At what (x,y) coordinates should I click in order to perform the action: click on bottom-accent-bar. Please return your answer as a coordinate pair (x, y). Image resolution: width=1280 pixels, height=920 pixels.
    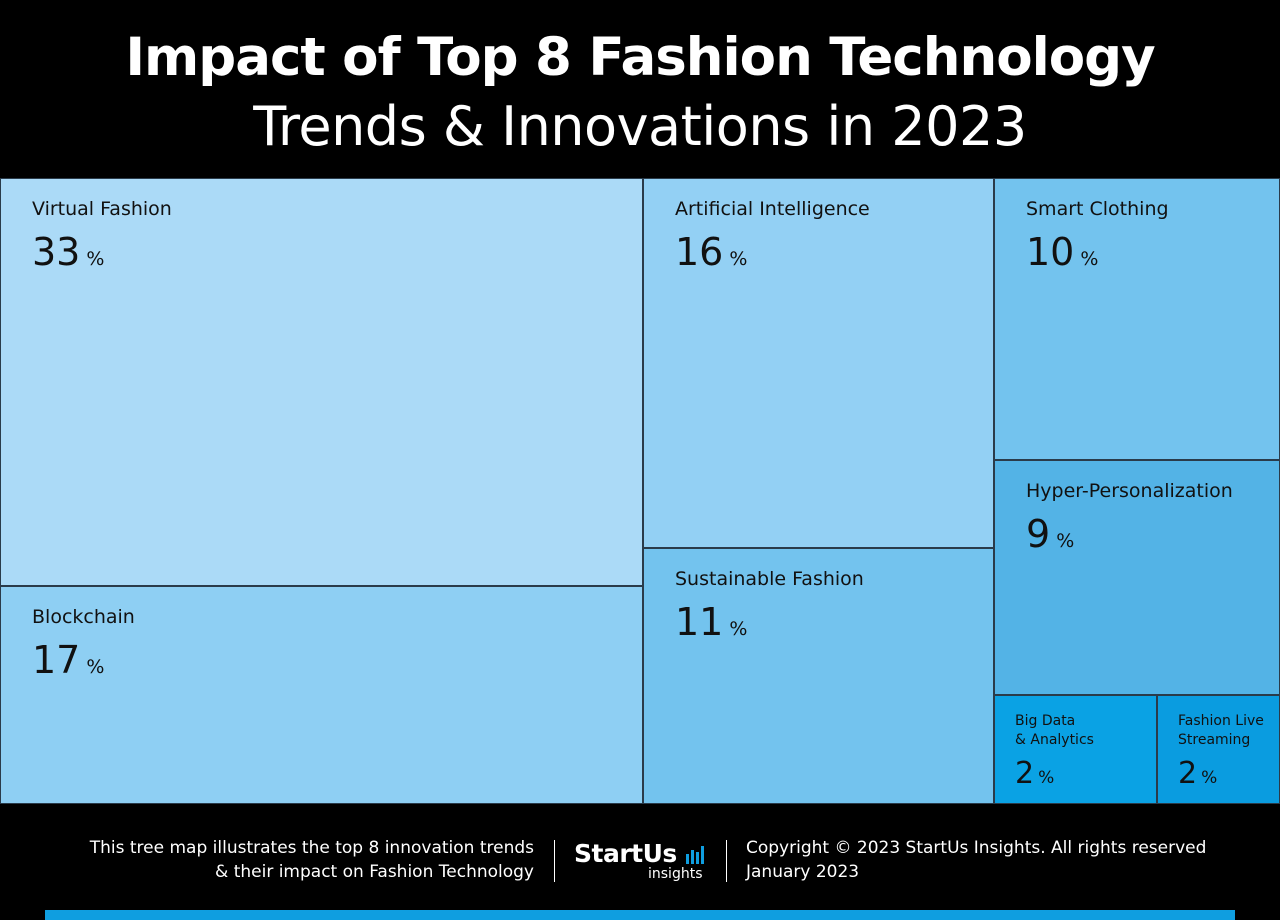
    Looking at the image, I should click on (640, 915).